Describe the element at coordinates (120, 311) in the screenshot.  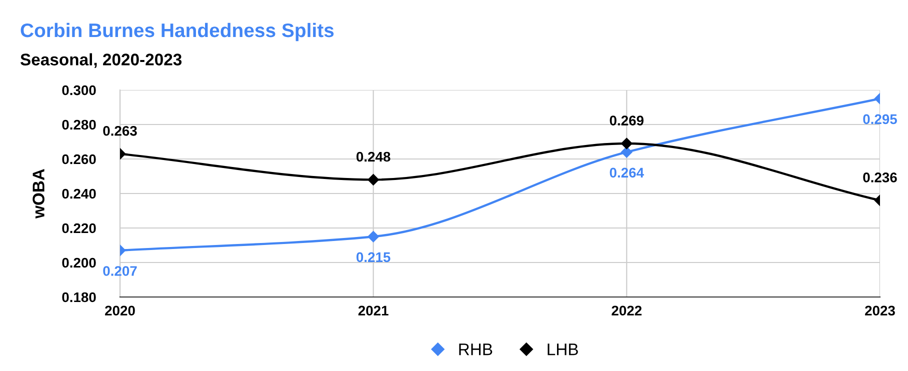
I see `x-tick-label: 2020` at that location.